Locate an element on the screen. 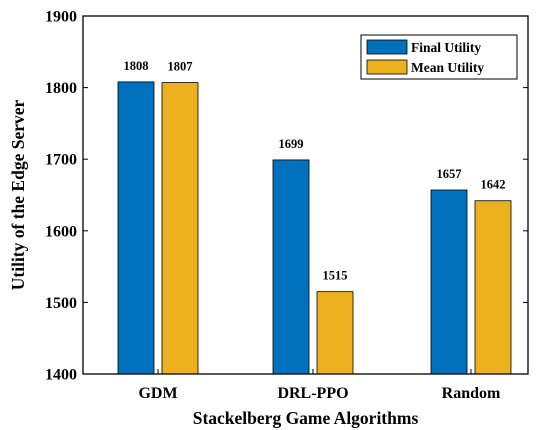 The image size is (541, 430). x-tick-label-random: Random is located at coordinates (471, 393).